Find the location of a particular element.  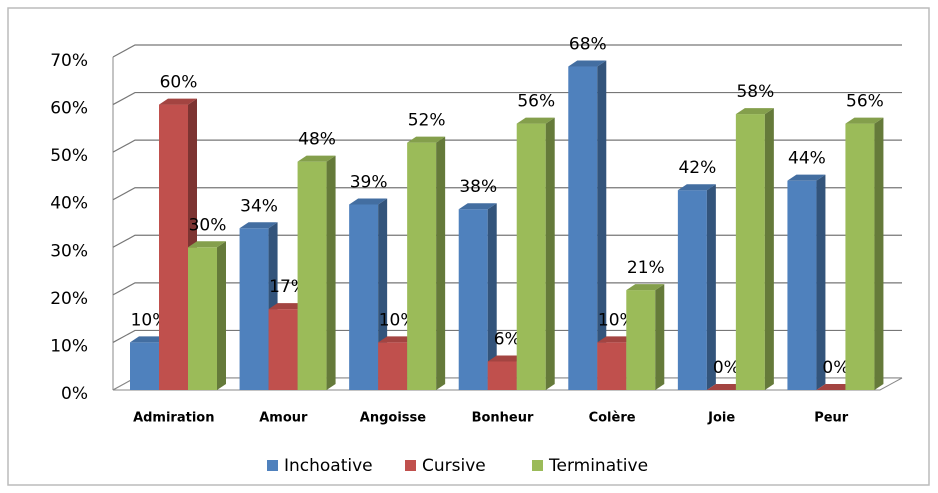

y-tick-label: 60% is located at coordinates (69, 109).